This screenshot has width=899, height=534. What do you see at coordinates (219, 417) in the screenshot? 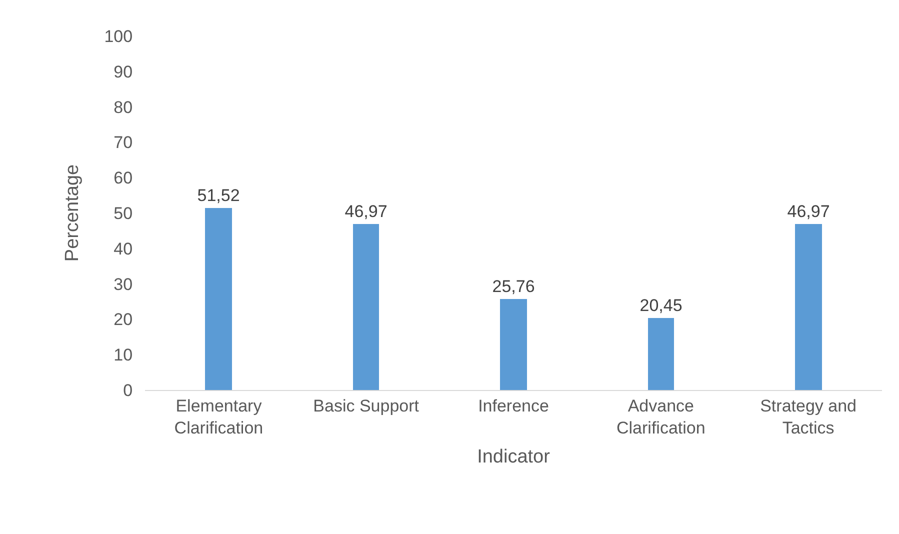
I see `x-tick-label: Elementary Clarification` at bounding box center [219, 417].